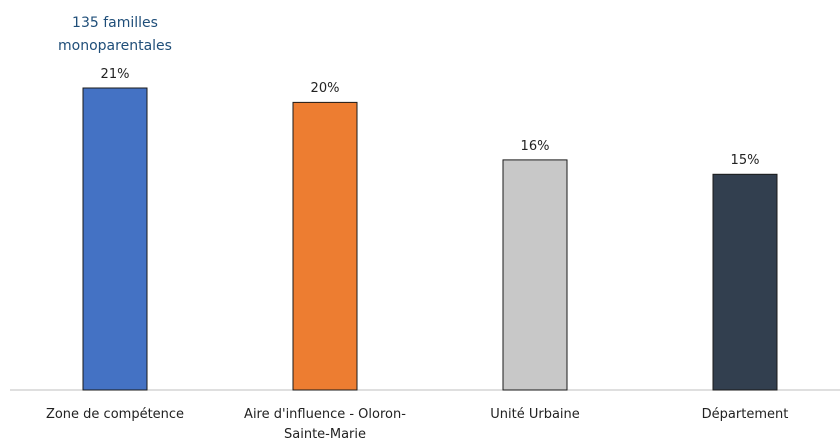 The height and width of the screenshot is (443, 840). What do you see at coordinates (115, 74) in the screenshot?
I see `value-label: 21%` at bounding box center [115, 74].